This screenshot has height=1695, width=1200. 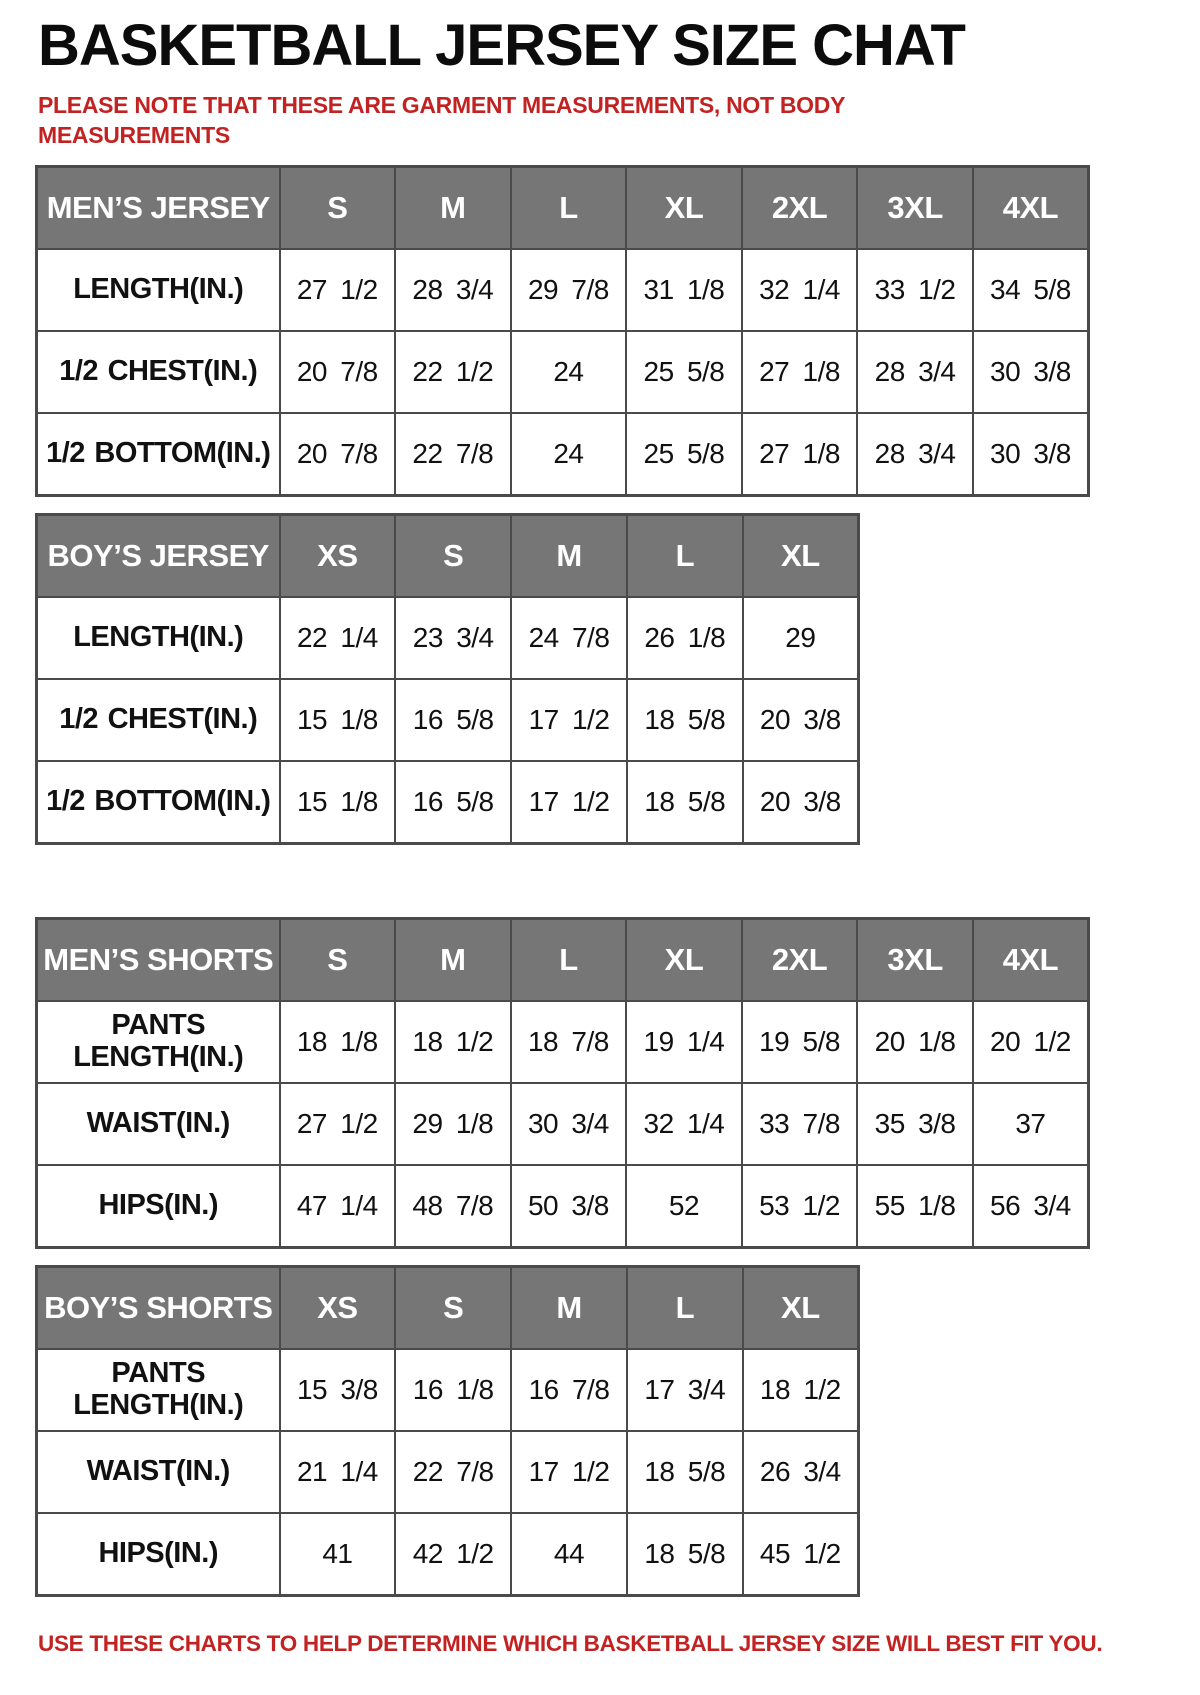 What do you see at coordinates (453, 1123) in the screenshot?
I see `measurement-value-cell: 29 1/8` at bounding box center [453, 1123].